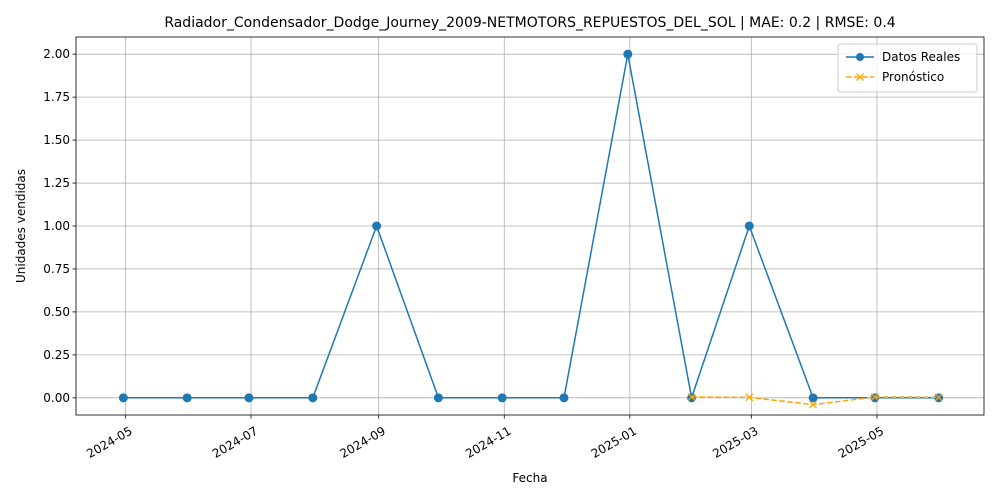 This screenshot has height=500, width=1000. Describe the element at coordinates (614, 442) in the screenshot. I see `x-tick-label: 2025-01` at that location.